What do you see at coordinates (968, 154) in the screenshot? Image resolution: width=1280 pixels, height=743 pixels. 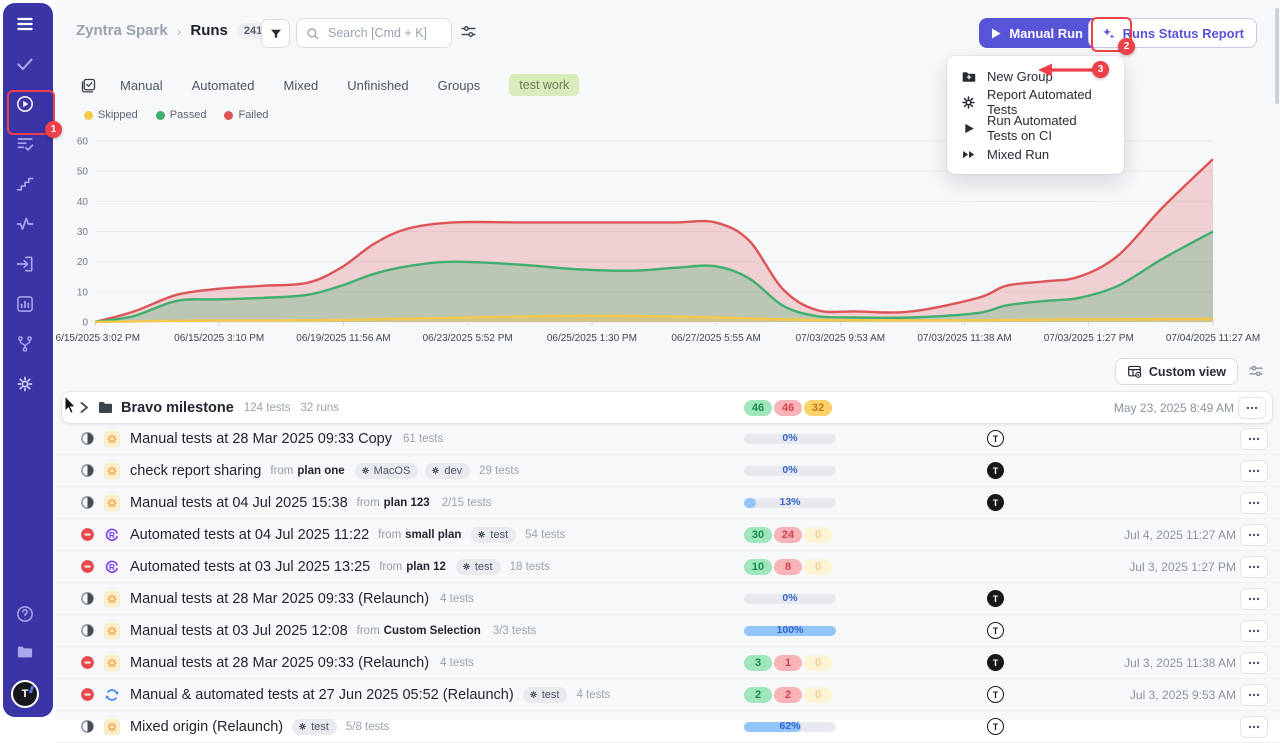 I see `double-play-icon` at bounding box center [968, 154].